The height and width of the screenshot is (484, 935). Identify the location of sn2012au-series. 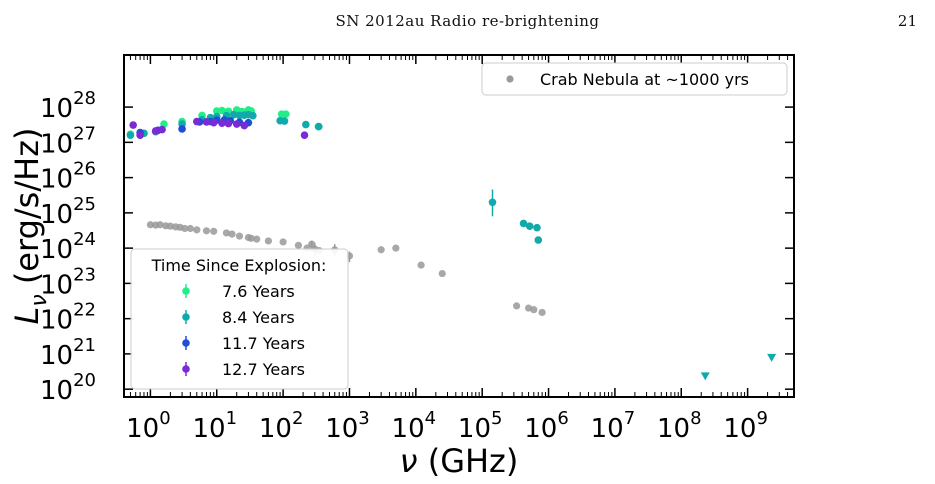
(334, 175).